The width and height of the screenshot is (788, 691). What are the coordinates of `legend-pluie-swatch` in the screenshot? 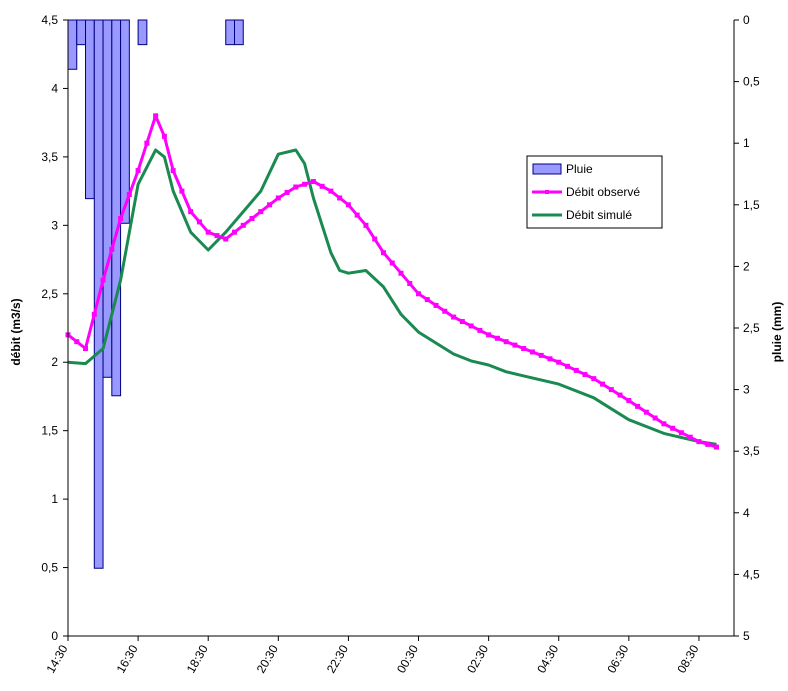 It's located at (547, 169).